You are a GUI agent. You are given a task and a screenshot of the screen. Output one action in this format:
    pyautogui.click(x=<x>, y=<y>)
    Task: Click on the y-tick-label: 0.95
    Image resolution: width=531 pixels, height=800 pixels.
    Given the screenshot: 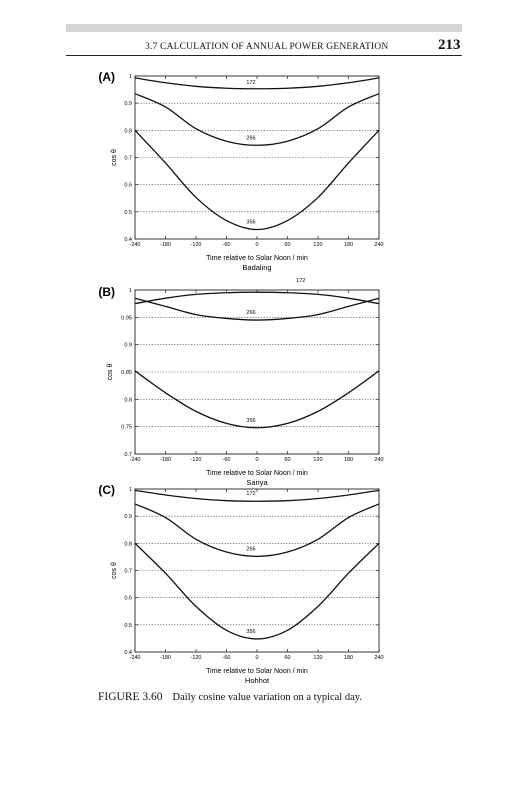 What is the action you would take?
    pyautogui.click(x=126, y=318)
    